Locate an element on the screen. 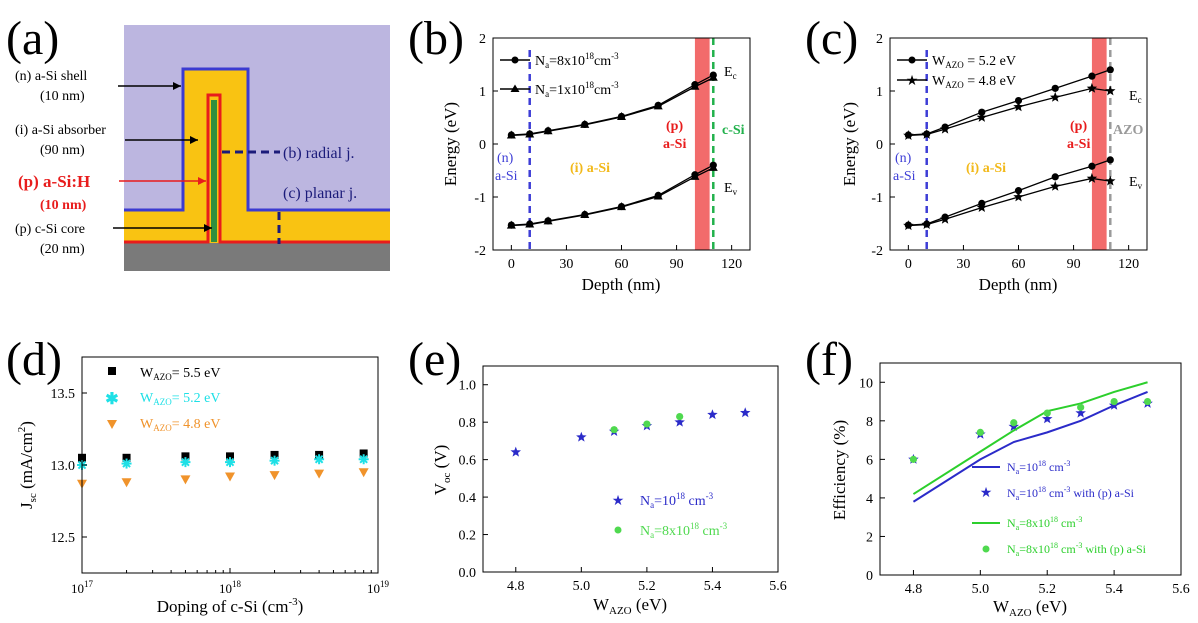  panel-c-legend-marker-2: ★ is located at coordinates (912, 81).